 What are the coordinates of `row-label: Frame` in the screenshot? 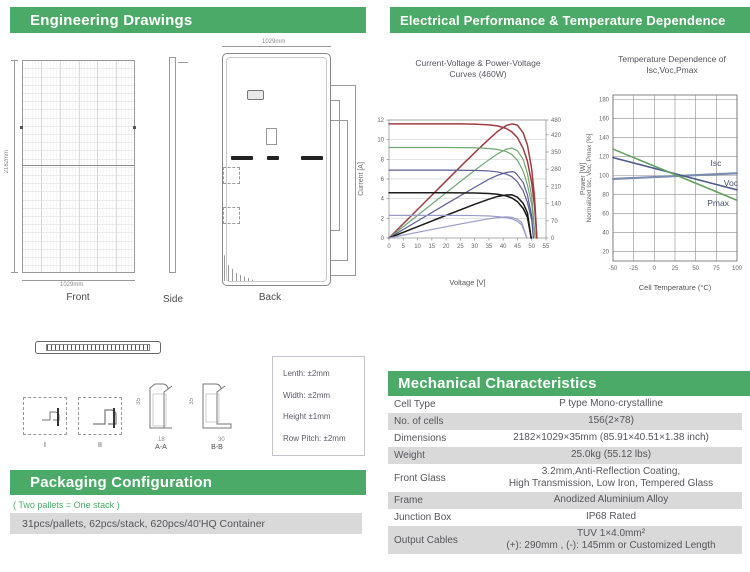 It's located at (408, 500).